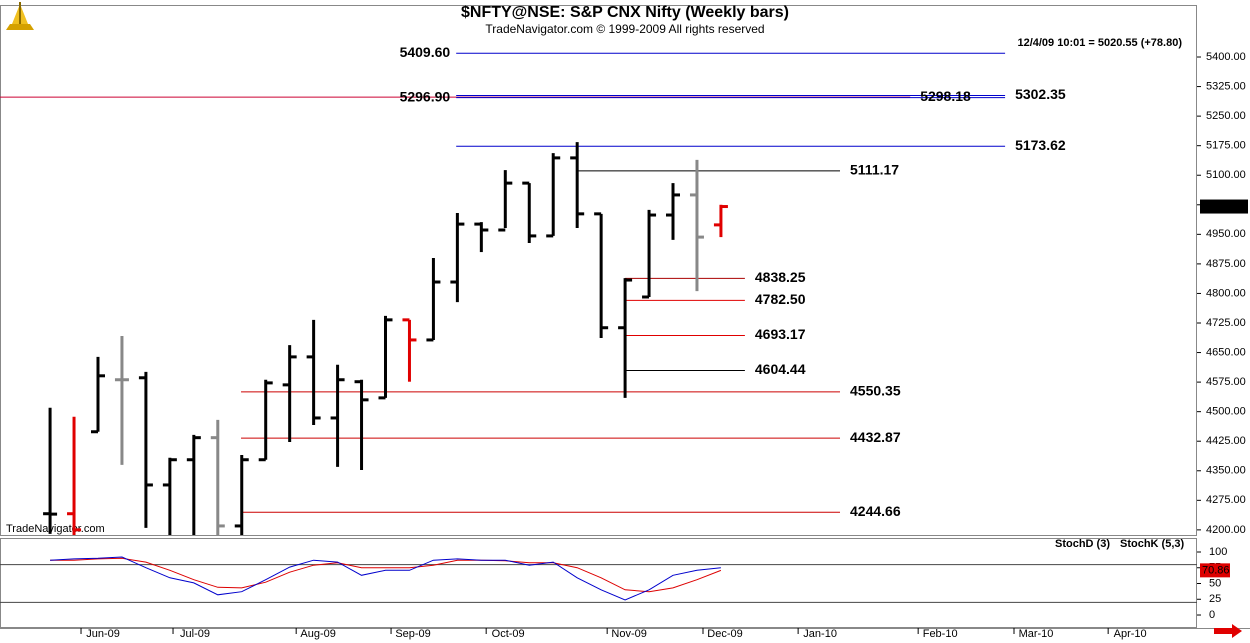 The width and height of the screenshot is (1250, 643). Describe the element at coordinates (1218, 552) in the screenshot. I see `stoch-y-tick-label: 100` at that location.